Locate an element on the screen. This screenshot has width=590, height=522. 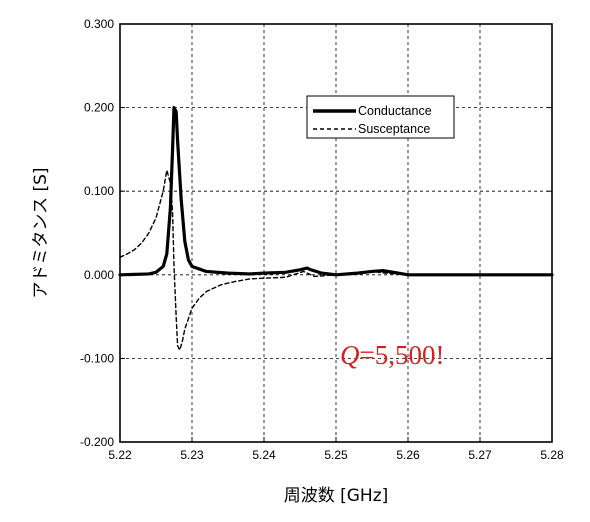
y-tick-label: 0.100 is located at coordinates (99, 191).